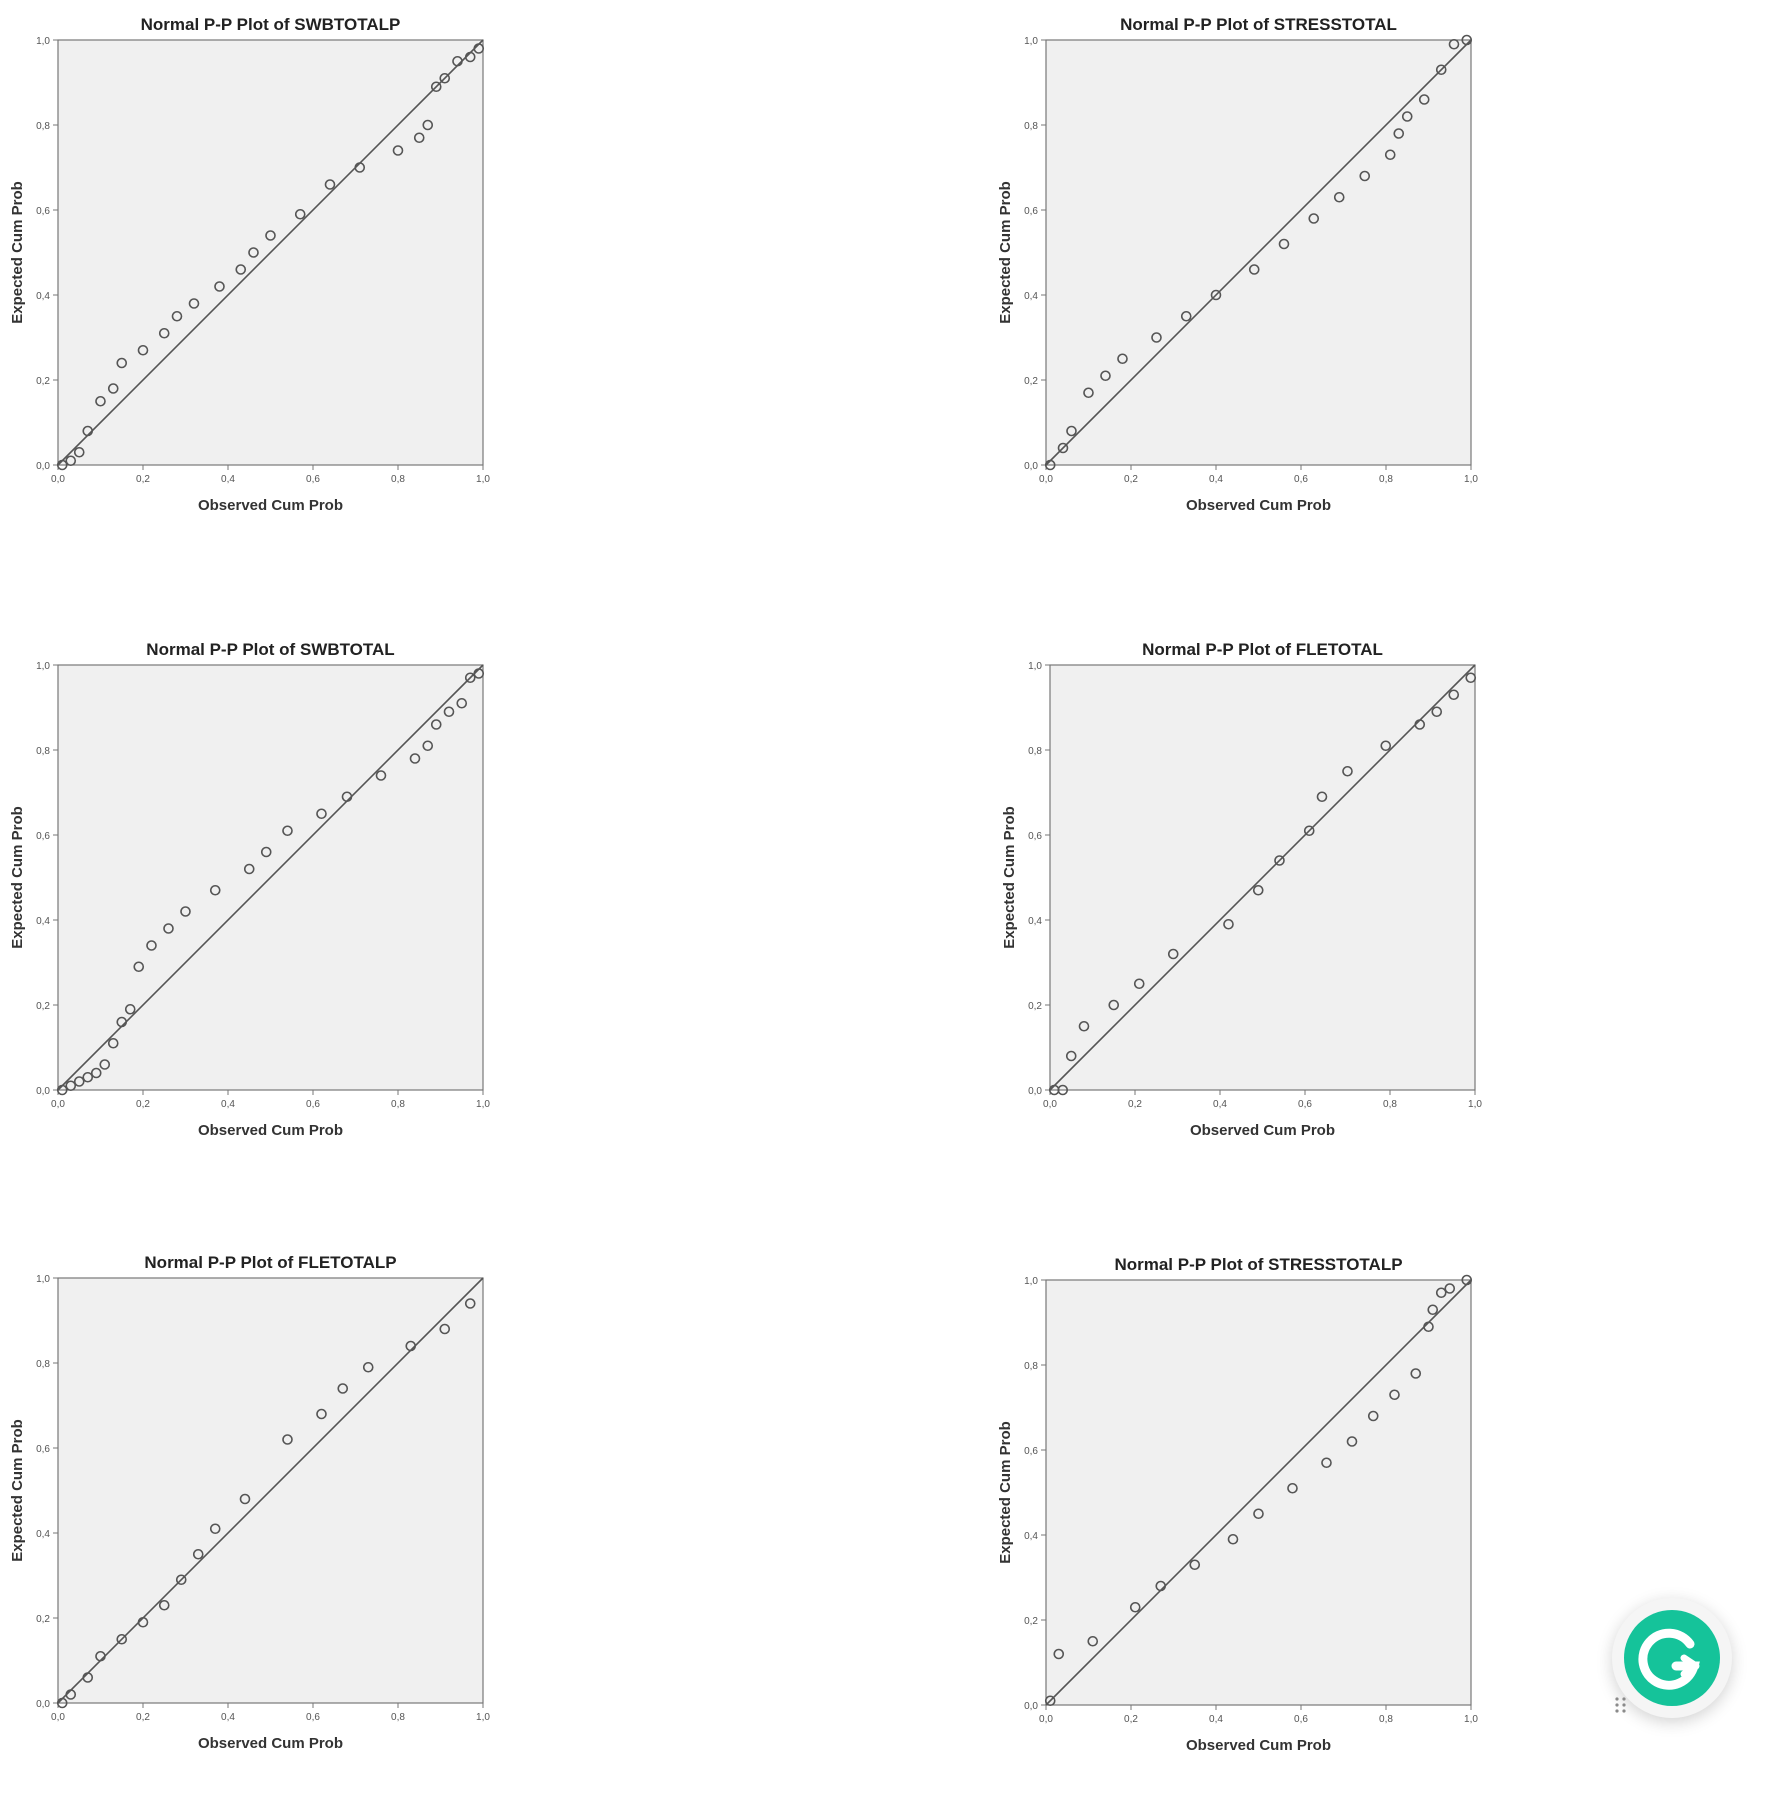 The width and height of the screenshot is (1772, 1800). What do you see at coordinates (1621, 1705) in the screenshot?
I see `drag-handle-icon` at bounding box center [1621, 1705].